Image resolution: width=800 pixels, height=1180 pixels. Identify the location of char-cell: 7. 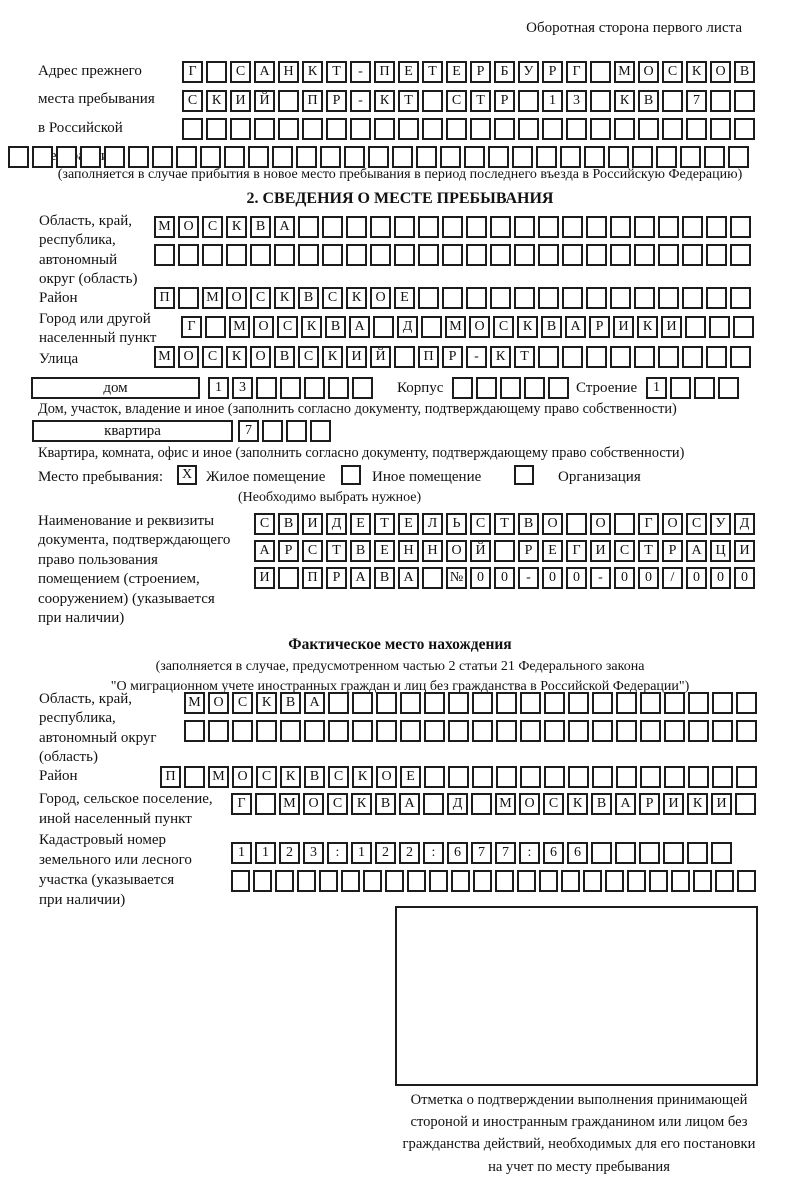
(481, 853).